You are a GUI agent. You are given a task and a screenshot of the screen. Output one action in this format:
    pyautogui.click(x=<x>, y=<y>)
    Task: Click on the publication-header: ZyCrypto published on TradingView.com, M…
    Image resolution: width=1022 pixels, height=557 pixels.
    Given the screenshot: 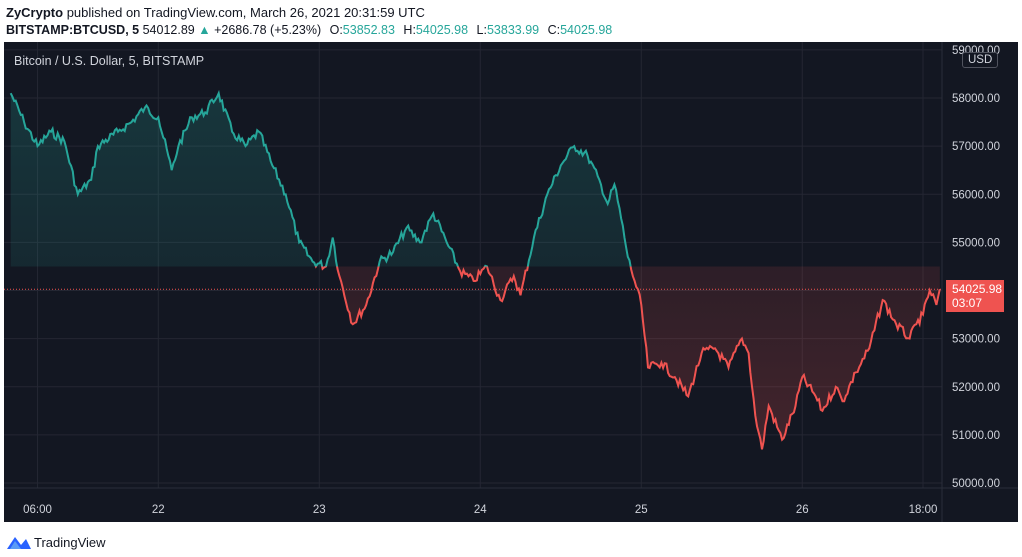 What is the action you would take?
    pyautogui.click(x=511, y=22)
    